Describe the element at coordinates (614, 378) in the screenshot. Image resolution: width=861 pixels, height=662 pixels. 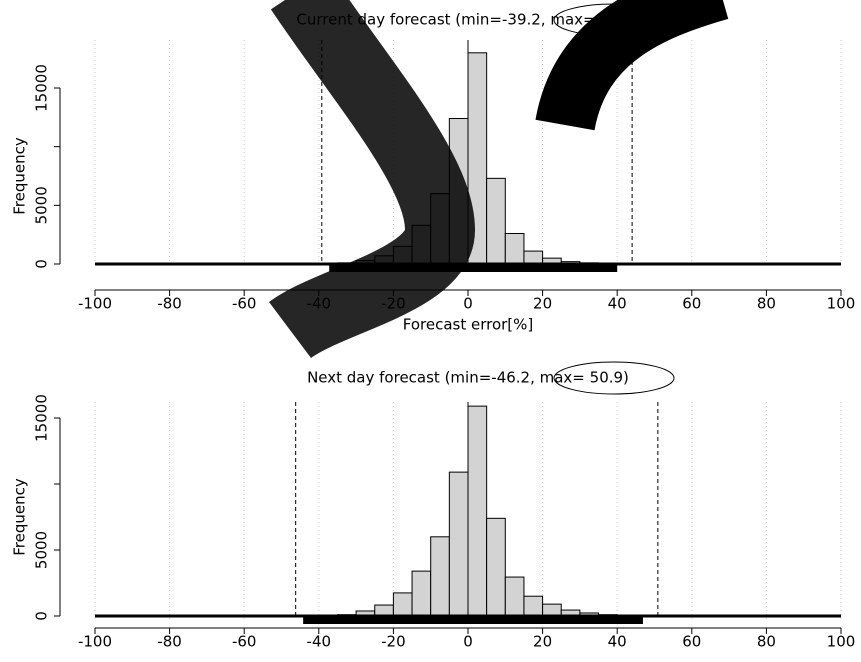
I see `annotation-circle` at that location.